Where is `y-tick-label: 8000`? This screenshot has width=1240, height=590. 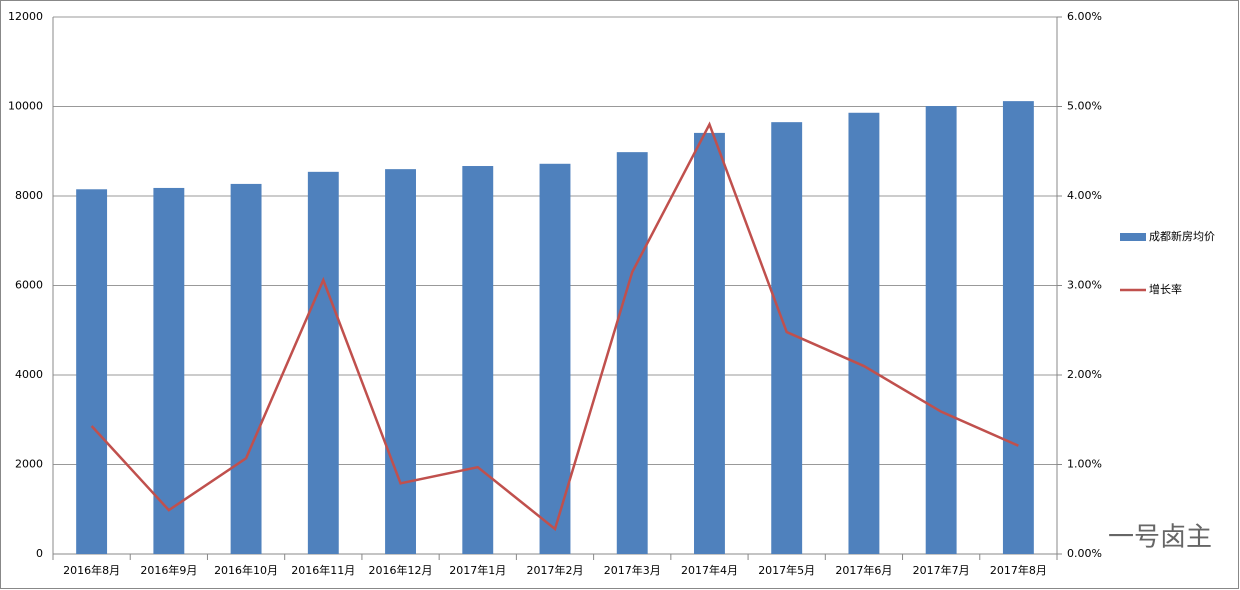 y-tick-label: 8000 is located at coordinates (29, 195).